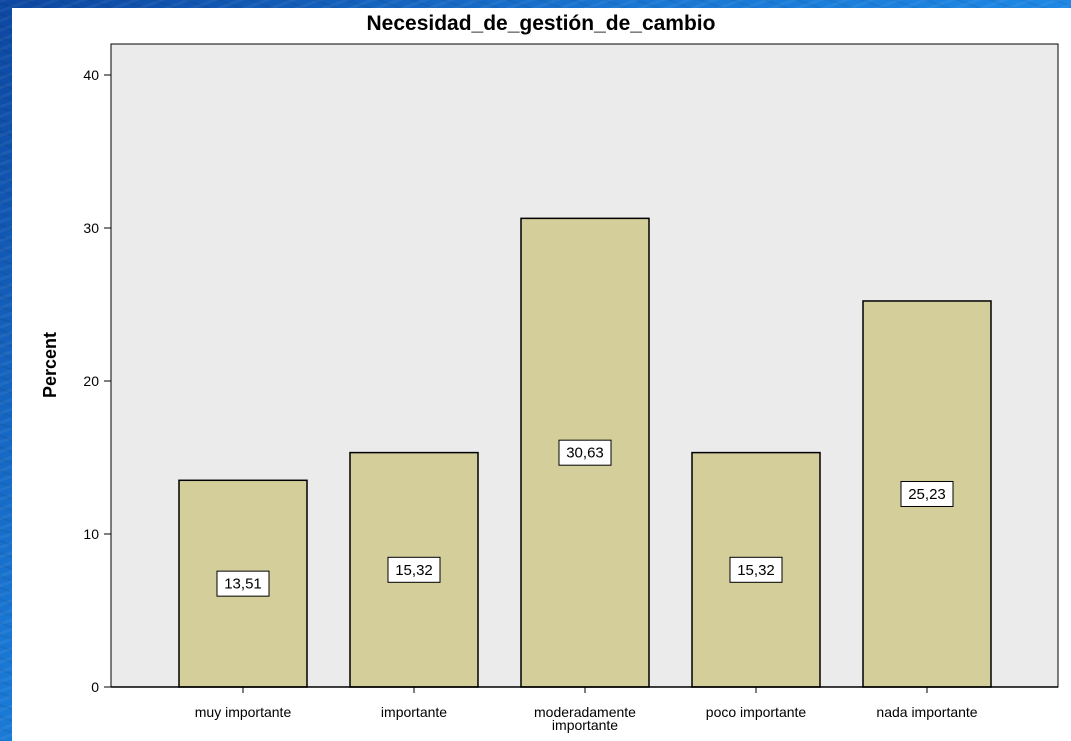 Image resolution: width=1071 pixels, height=741 pixels. I want to click on data-label: 30,63, so click(585, 453).